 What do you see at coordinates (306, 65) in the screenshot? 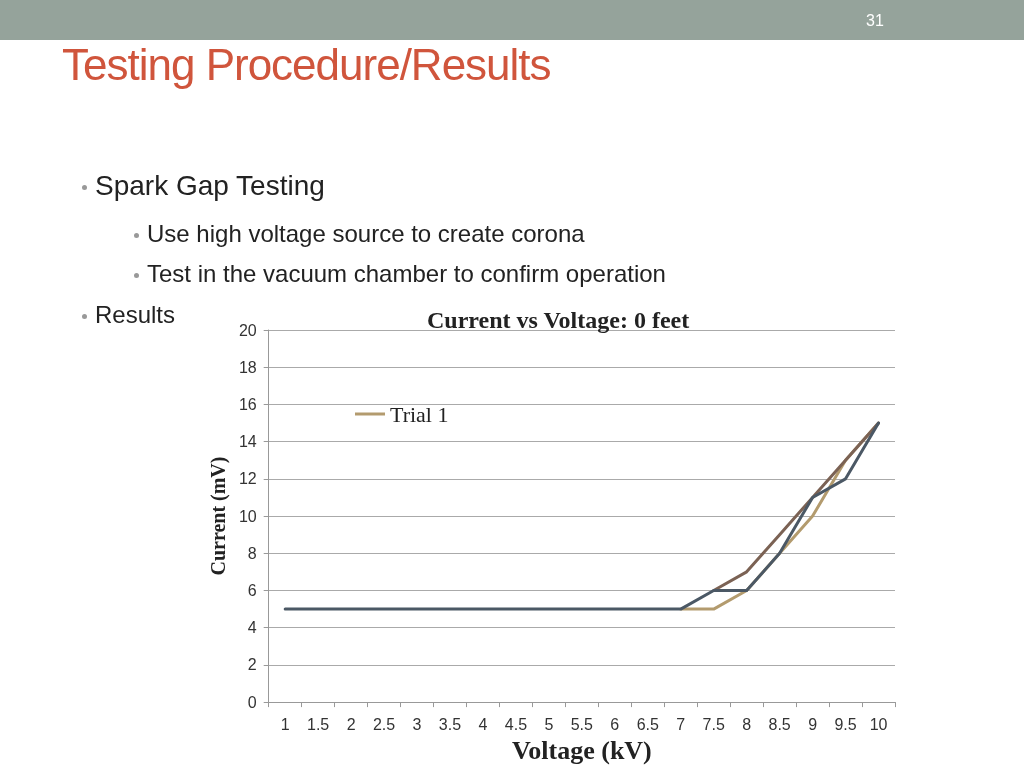
I see `text: Testing Procedure/Results` at bounding box center [306, 65].